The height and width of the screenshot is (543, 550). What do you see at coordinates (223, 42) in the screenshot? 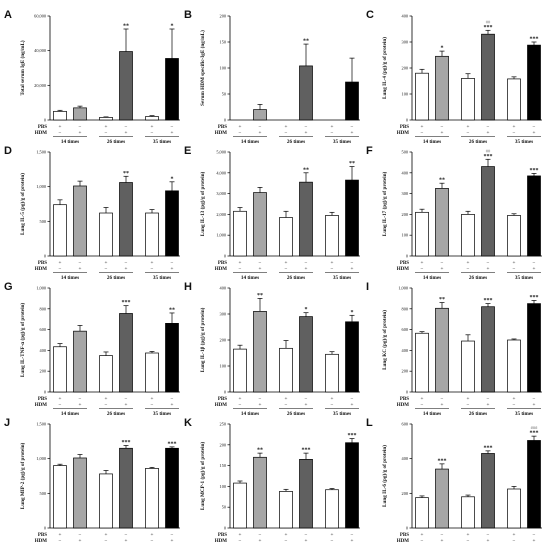
I see `y-tick-label: 150` at bounding box center [223, 42].